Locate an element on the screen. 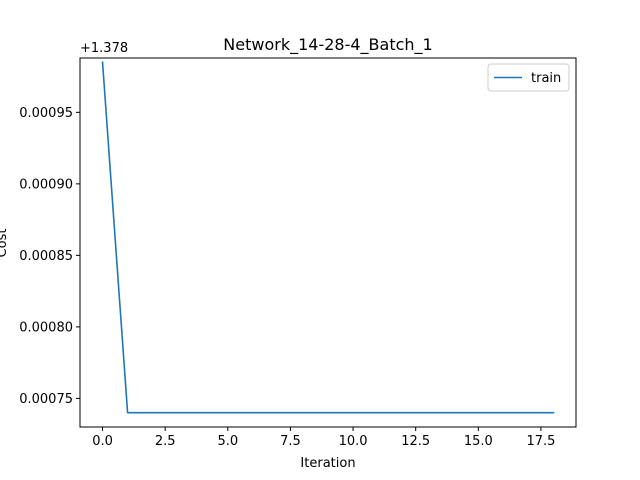  y-tick-label: 0.00095 is located at coordinates (46, 113).